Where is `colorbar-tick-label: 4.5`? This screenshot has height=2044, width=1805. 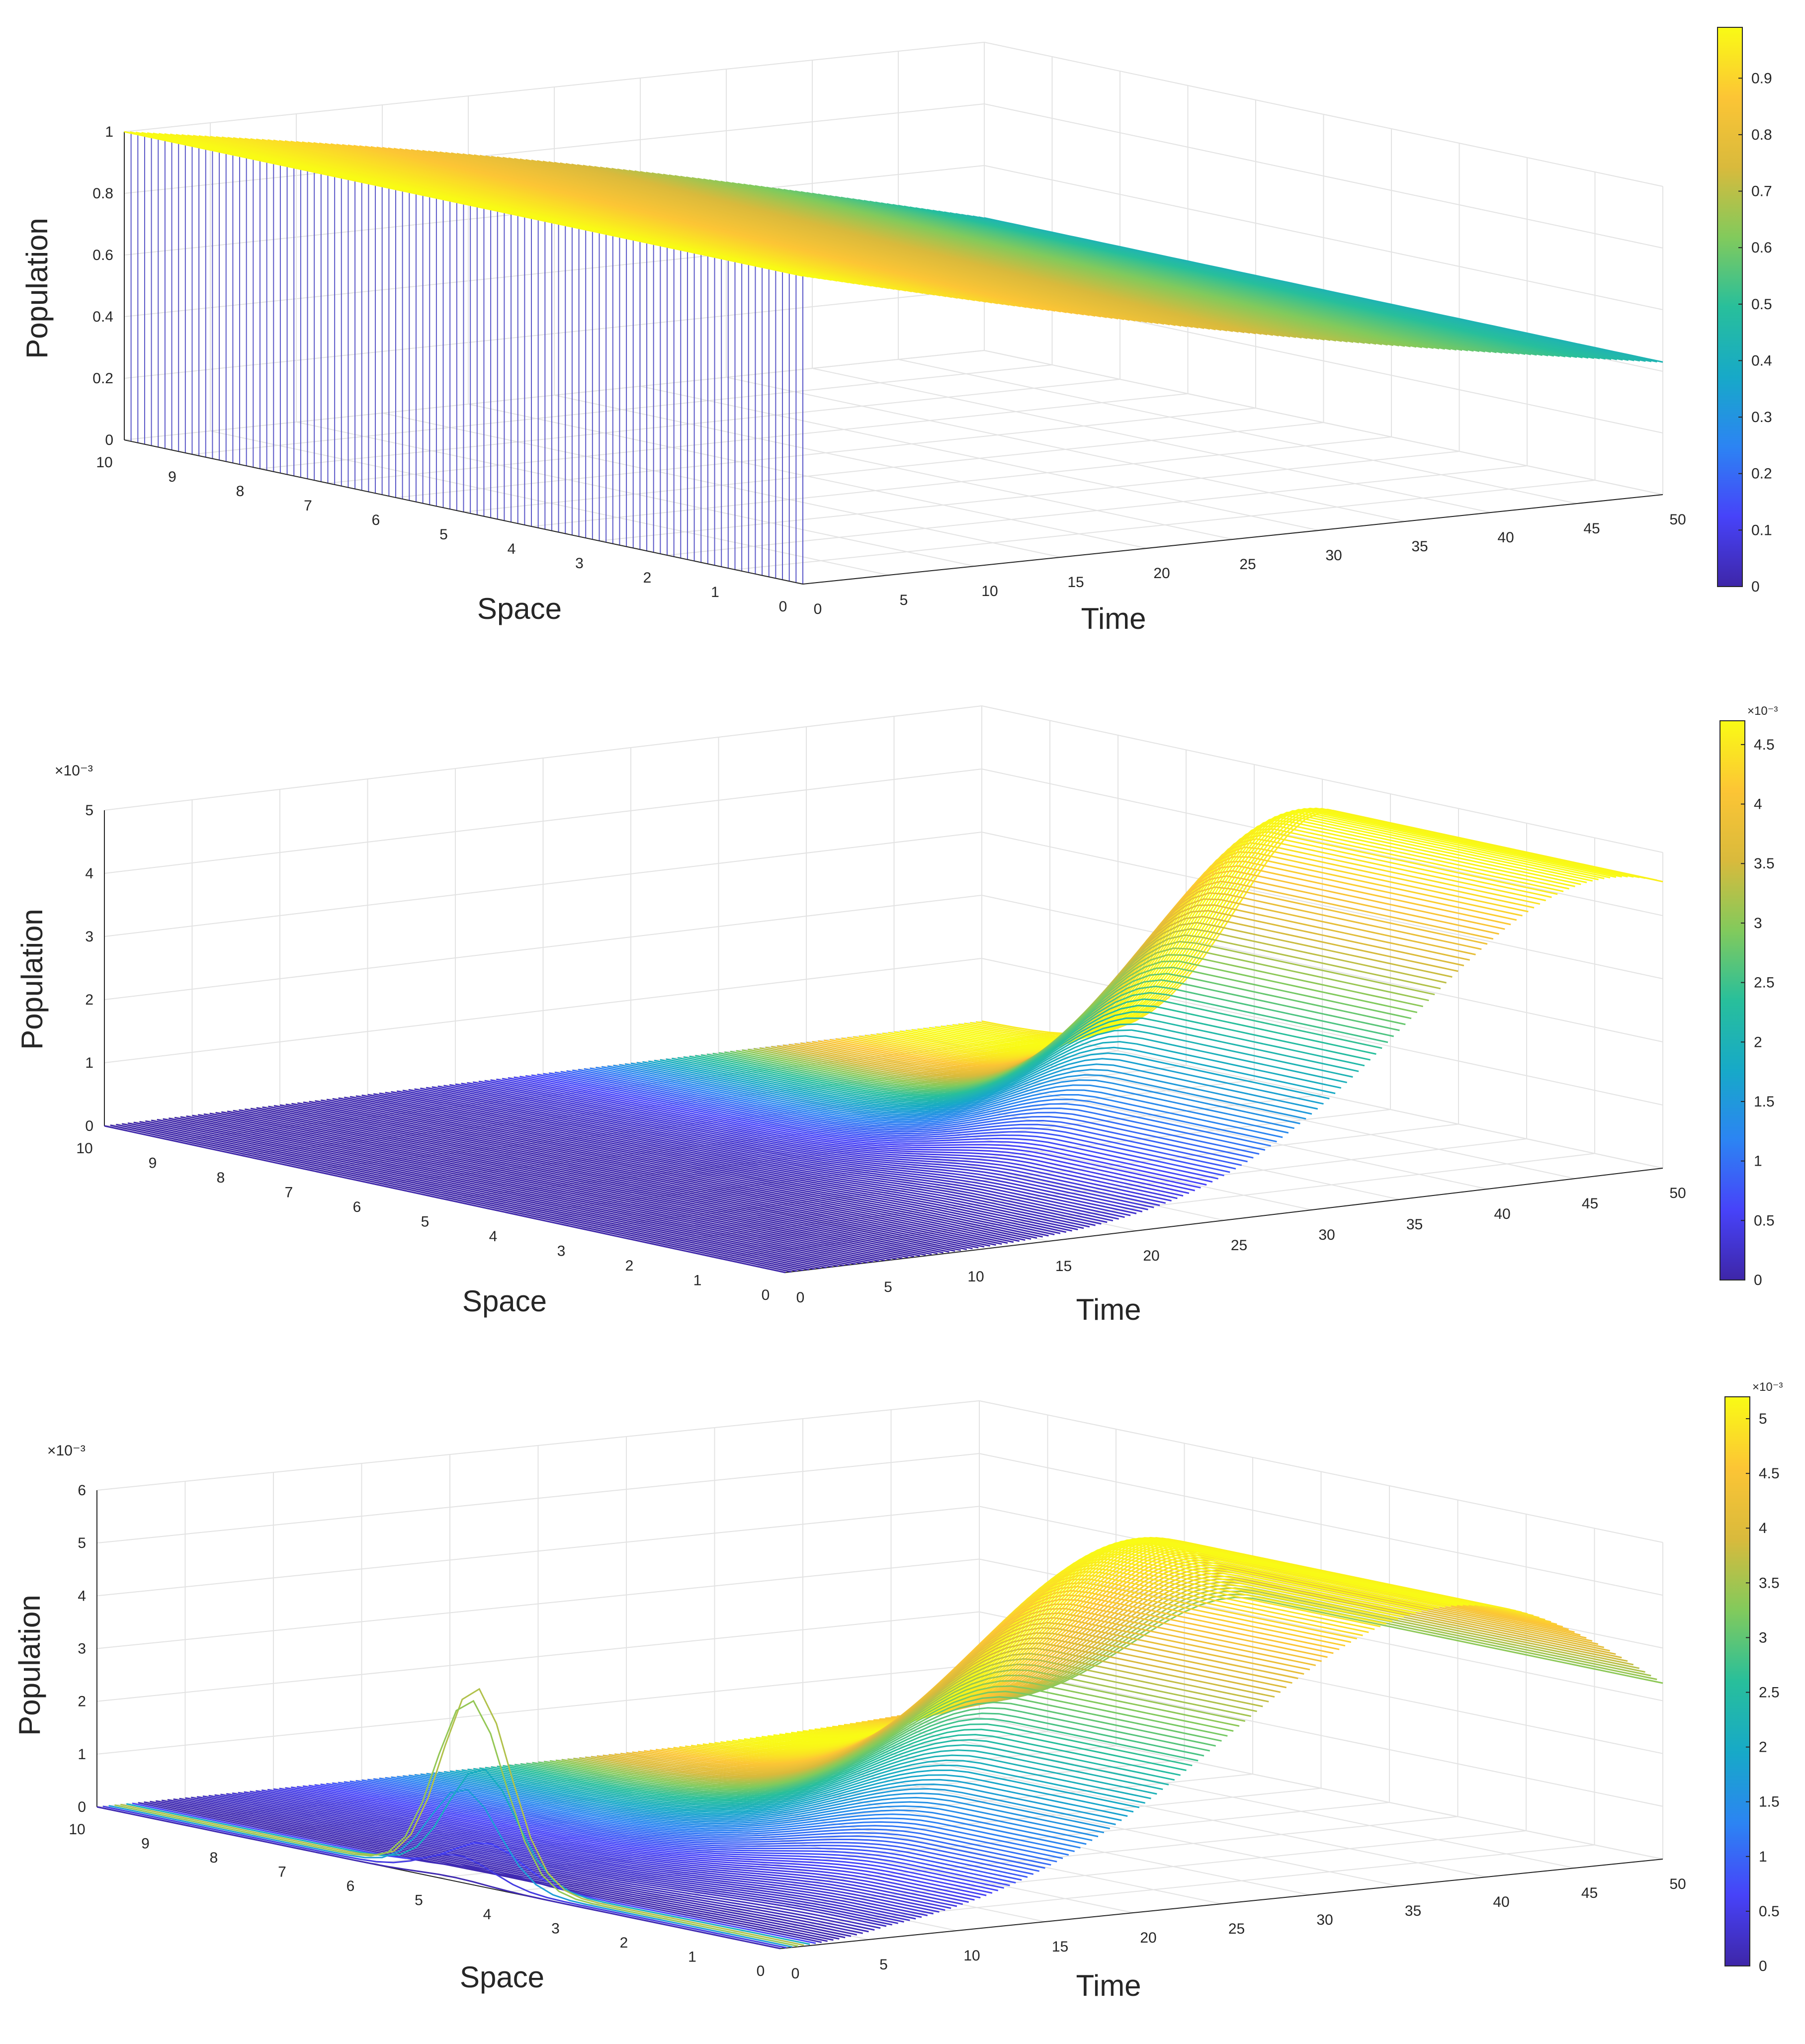 colorbar-tick-label: 4.5 is located at coordinates (1765, 745).